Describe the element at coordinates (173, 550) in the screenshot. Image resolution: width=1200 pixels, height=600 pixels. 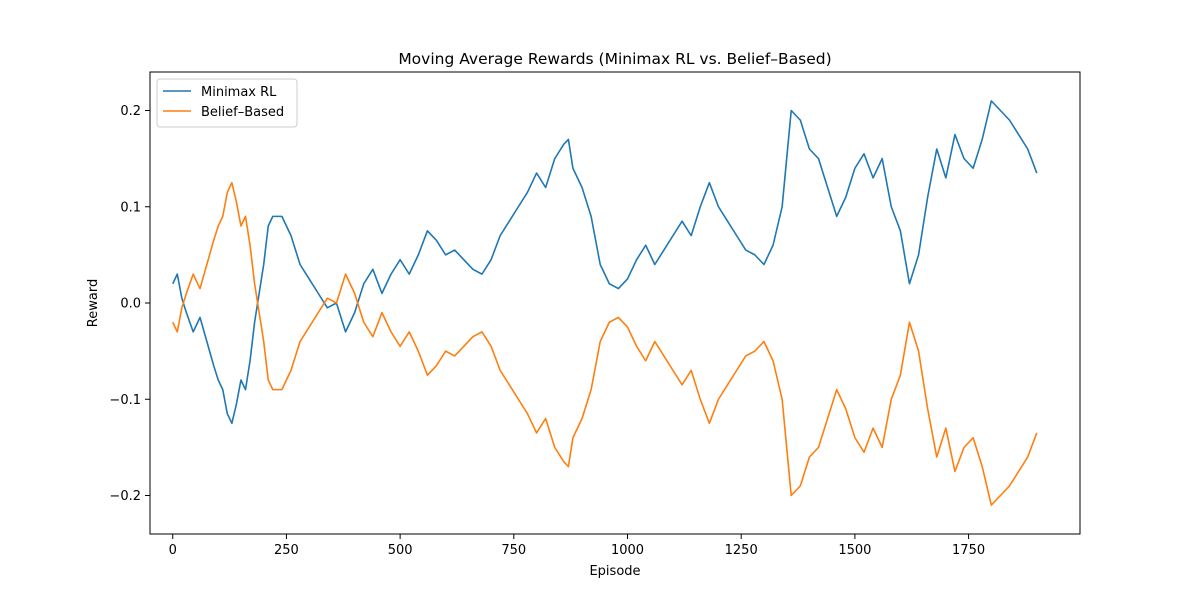
I see `x-tick-label: 0` at that location.